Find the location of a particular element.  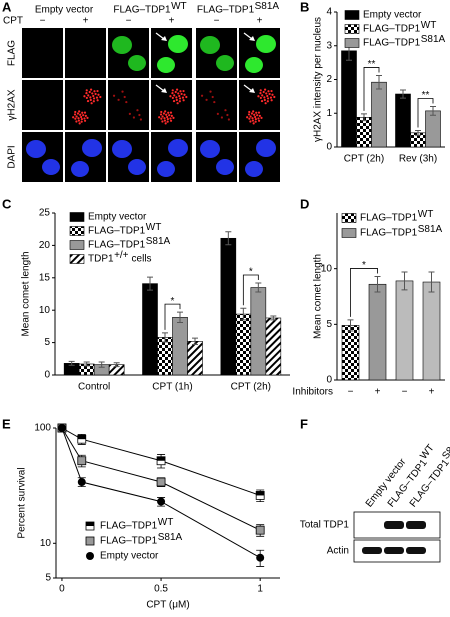

blot-row-label: Total TDP1 is located at coordinates (325, 525).